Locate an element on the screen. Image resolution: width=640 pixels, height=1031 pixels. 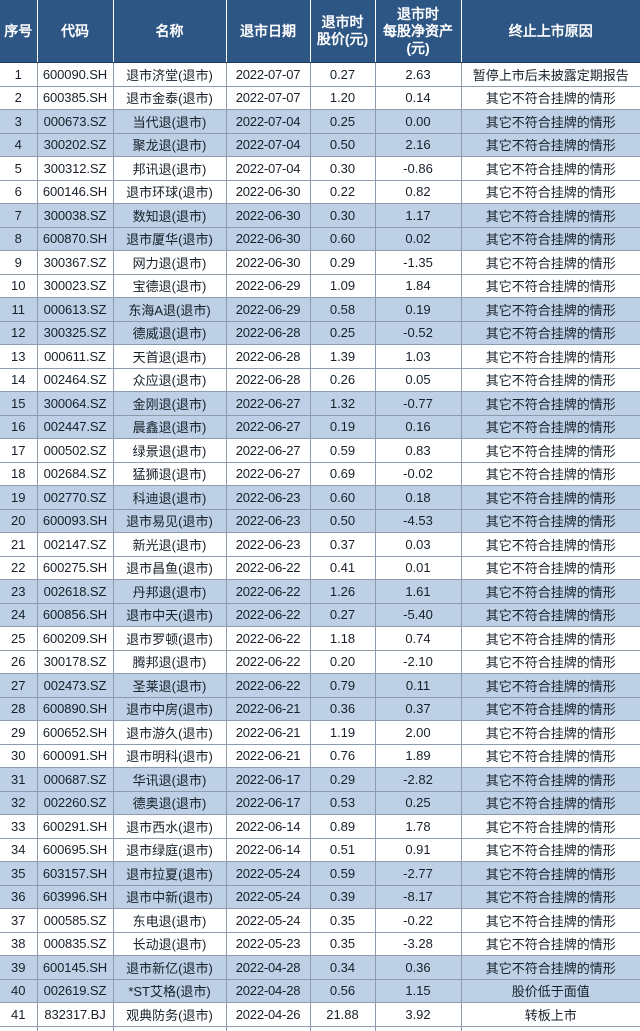
cell-name: 当代退(退市) is located at coordinates (170, 121).